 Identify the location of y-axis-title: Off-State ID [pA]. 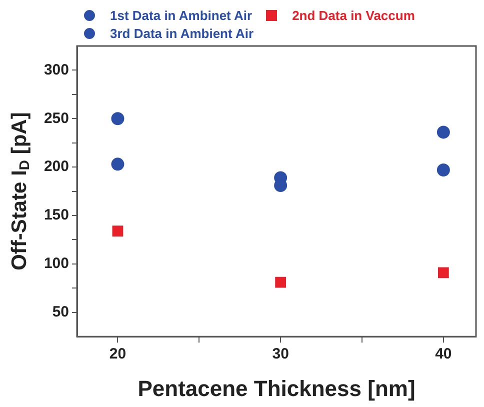
(20, 191).